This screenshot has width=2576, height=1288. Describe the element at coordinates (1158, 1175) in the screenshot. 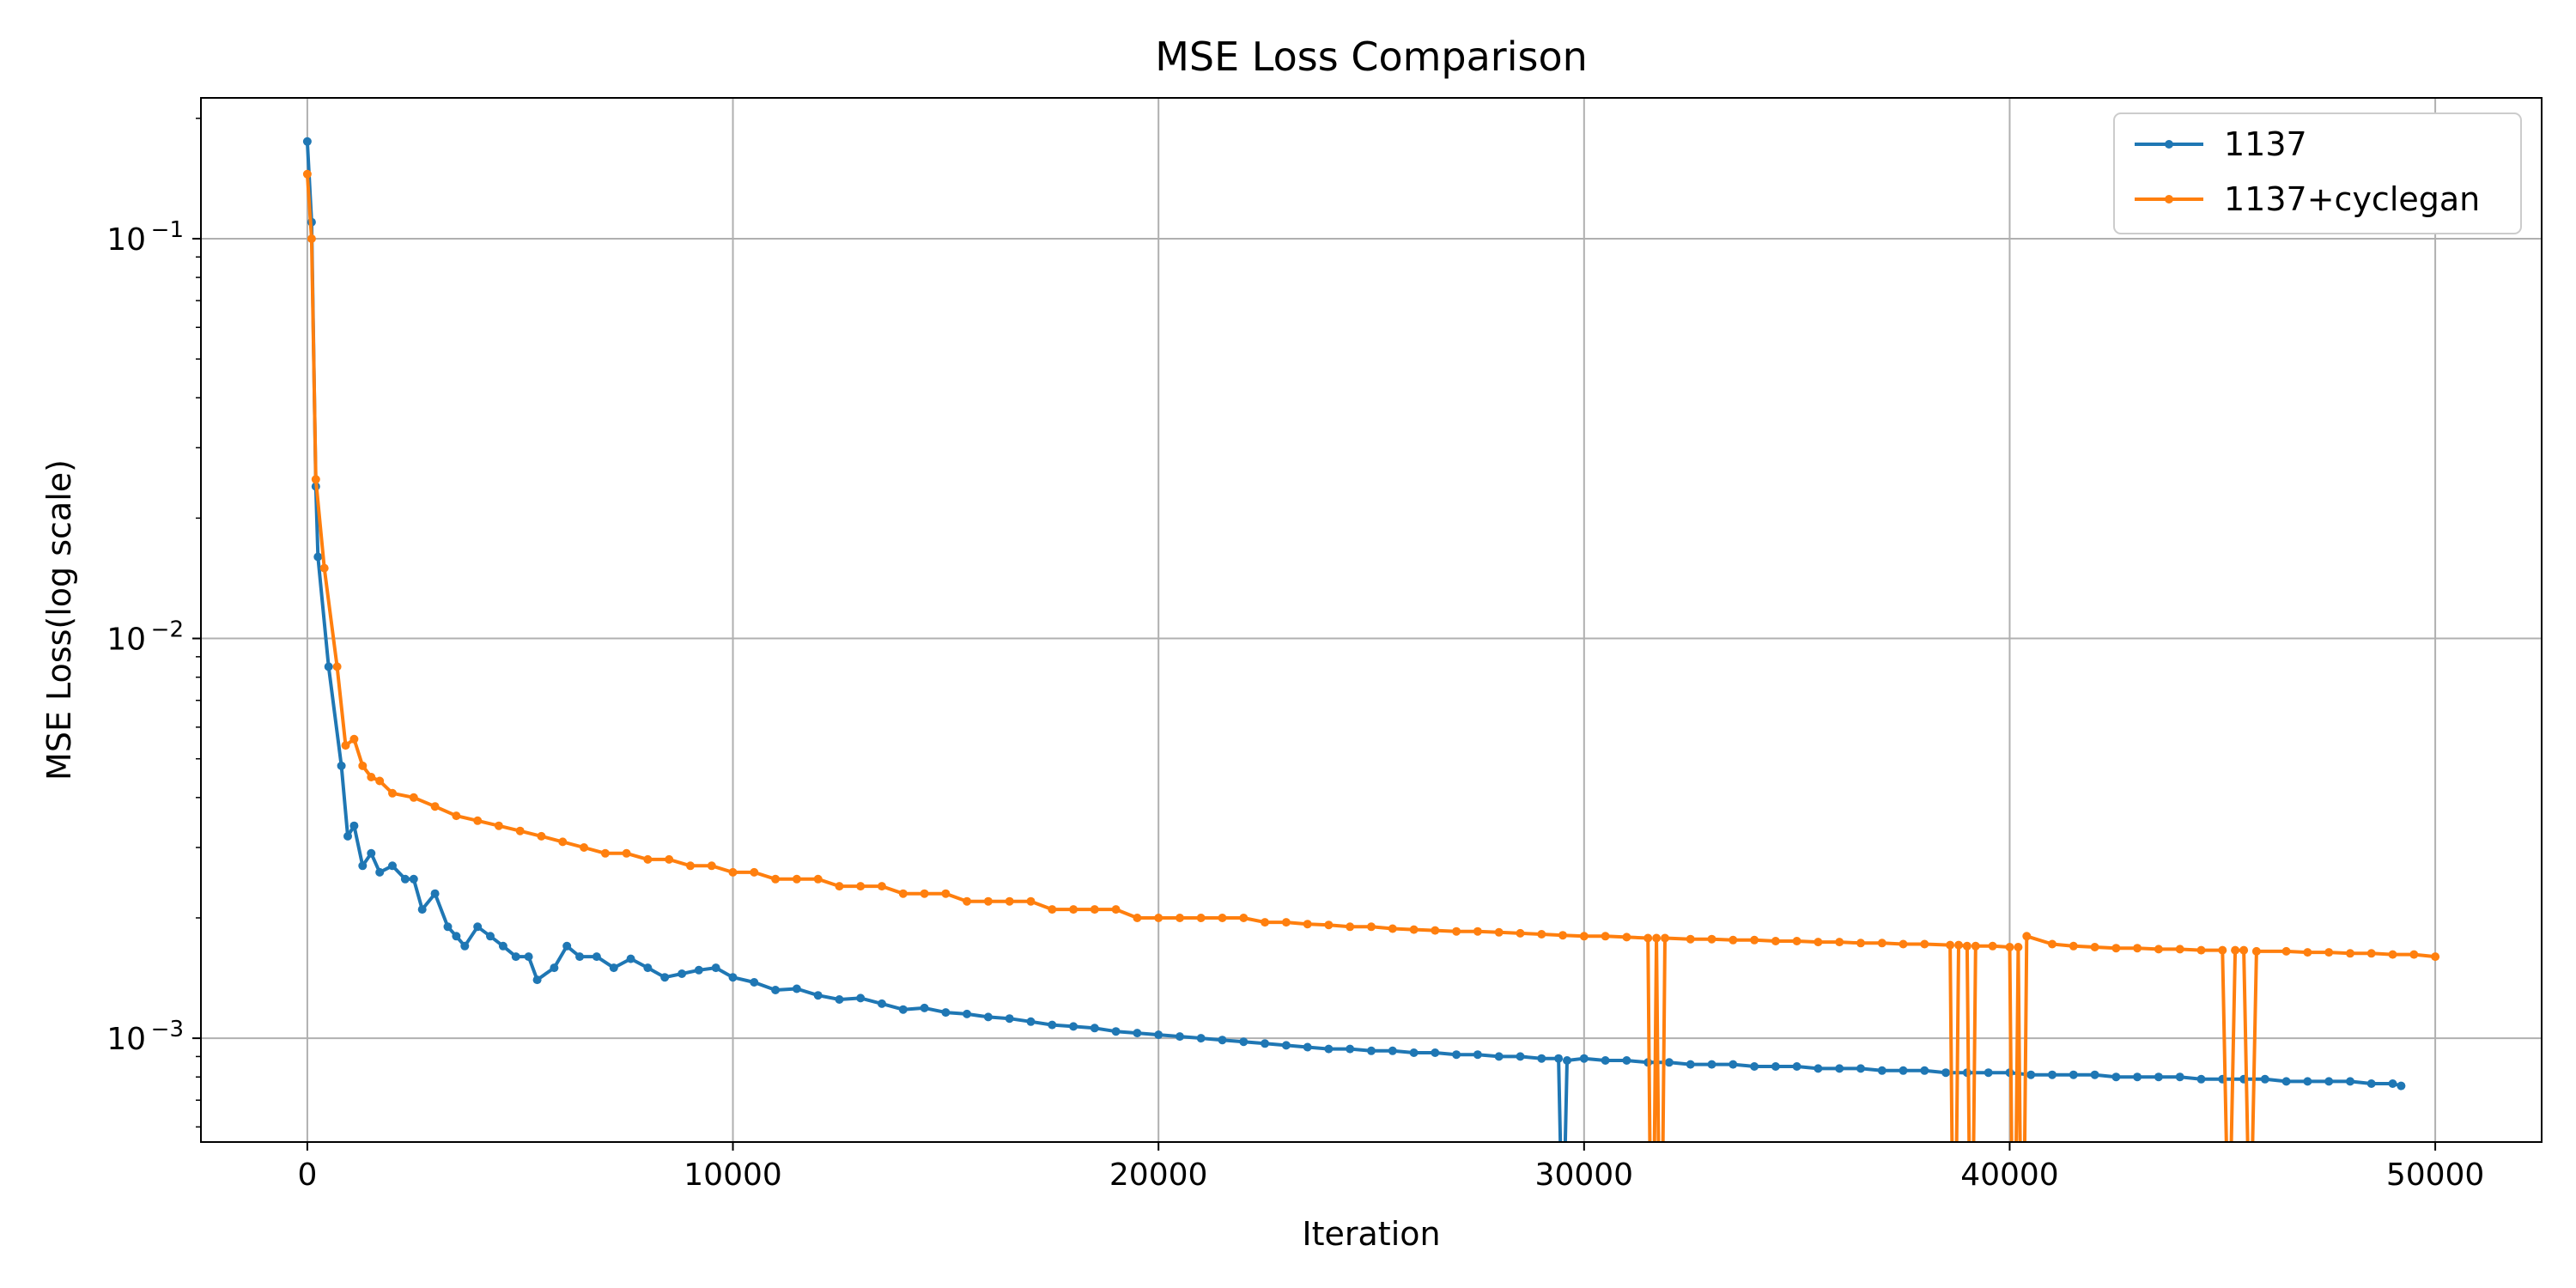

I see `x-tick-label: 20000` at that location.